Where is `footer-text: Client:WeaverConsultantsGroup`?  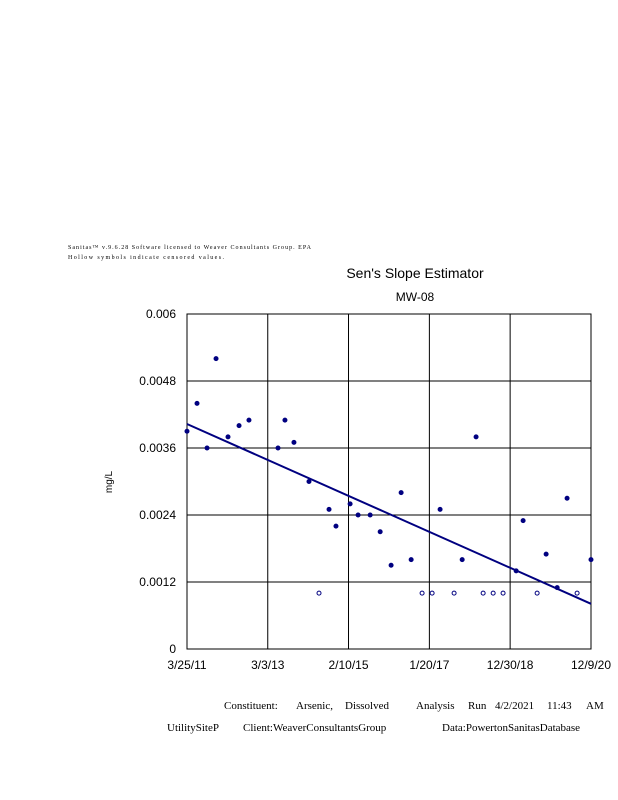
footer-text: Client:WeaverConsultantsGroup is located at coordinates (315, 728).